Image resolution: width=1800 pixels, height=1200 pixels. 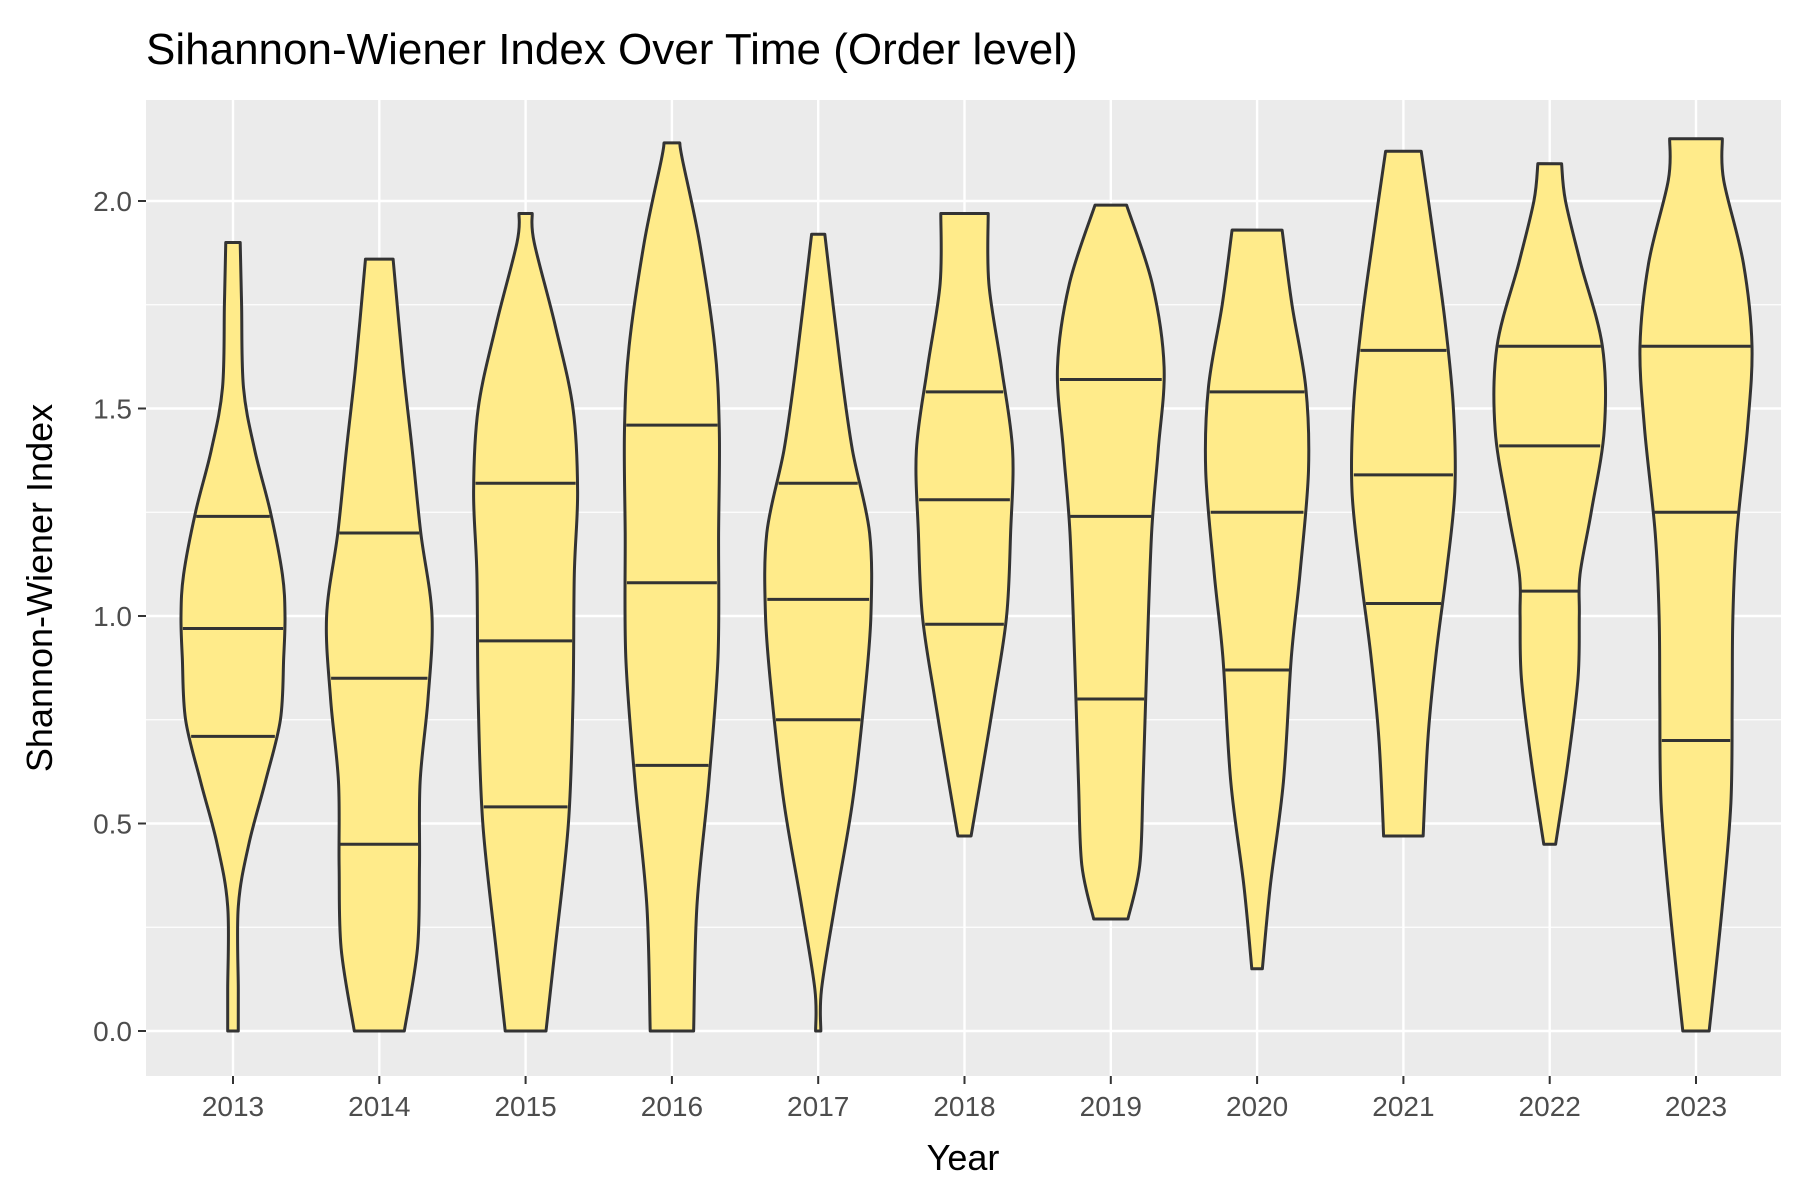 What do you see at coordinates (1257, 1106) in the screenshot?
I see `x-tick-label: 2020` at bounding box center [1257, 1106].